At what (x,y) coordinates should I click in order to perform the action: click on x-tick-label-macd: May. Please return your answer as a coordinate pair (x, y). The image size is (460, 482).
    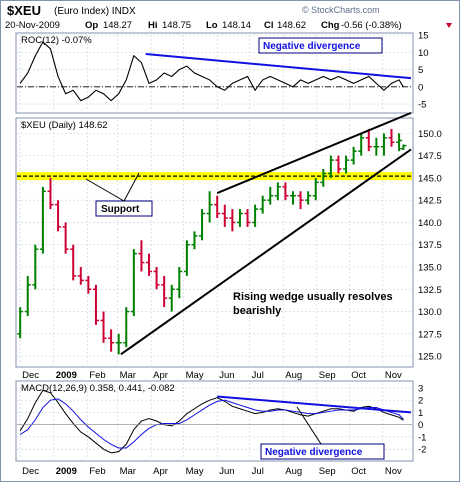
    Looking at the image, I should click on (195, 471).